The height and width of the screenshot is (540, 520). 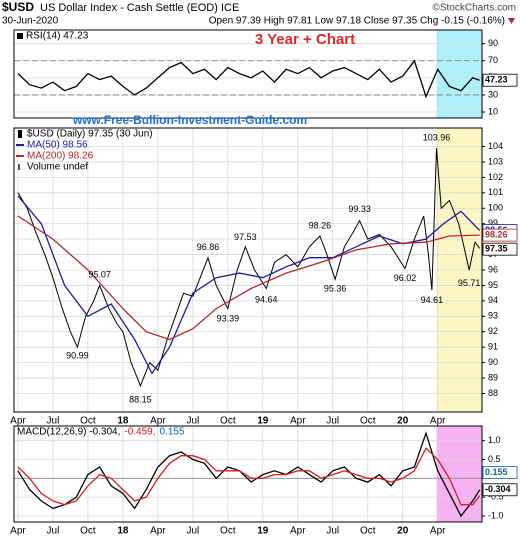 What do you see at coordinates (57, 145) in the screenshot?
I see `legend-label: MA(50) 98.56` at bounding box center [57, 145].